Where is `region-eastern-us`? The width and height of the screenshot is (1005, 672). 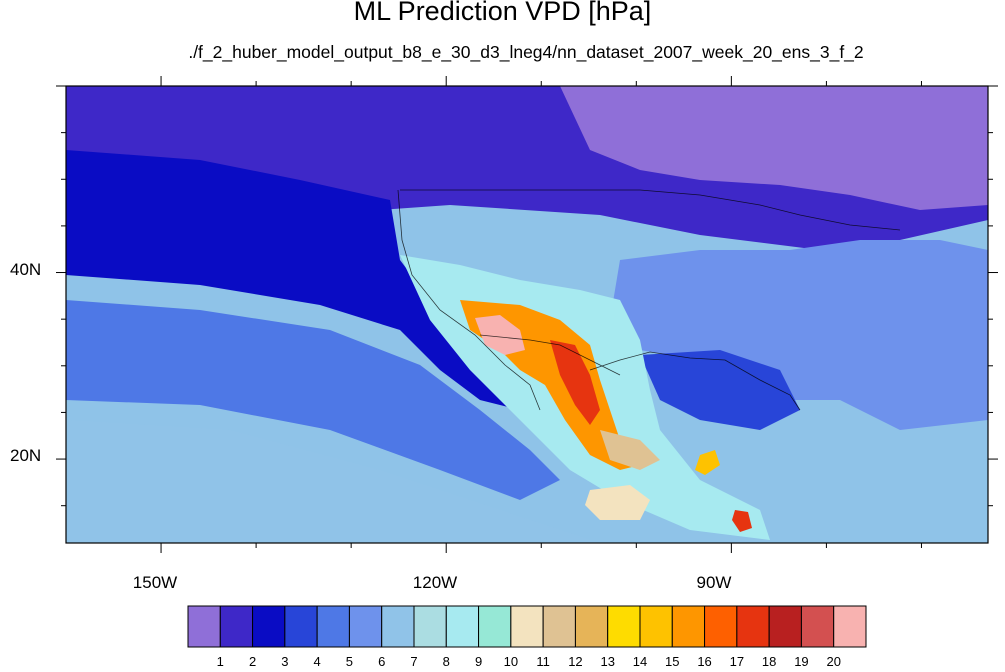 region-eastern-us is located at coordinates (799, 335).